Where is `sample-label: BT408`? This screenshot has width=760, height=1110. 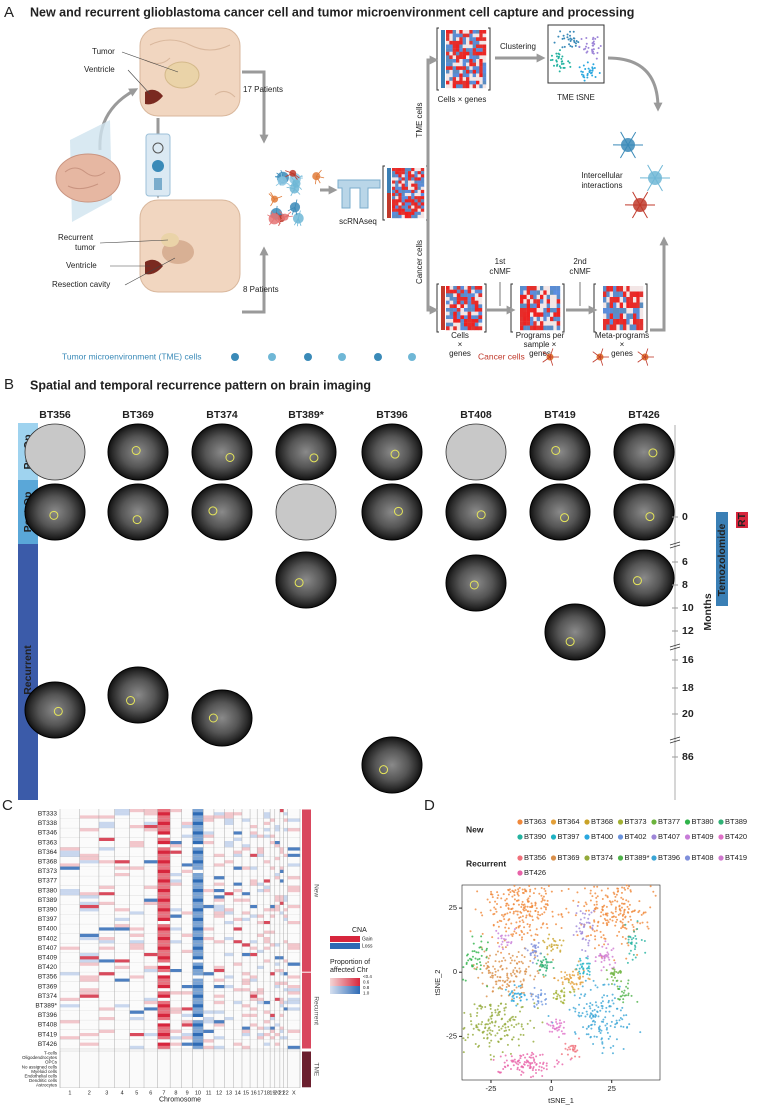
sample-label: BT408 is located at coordinates (476, 415).